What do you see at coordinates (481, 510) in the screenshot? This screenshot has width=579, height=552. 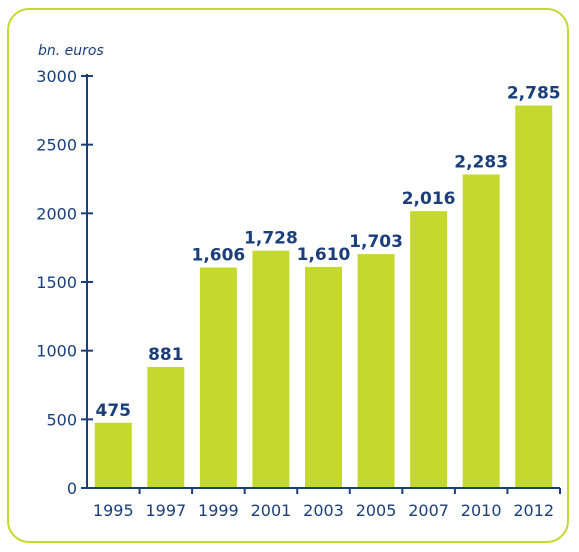 I see `x-tick-label: 2010` at bounding box center [481, 510].